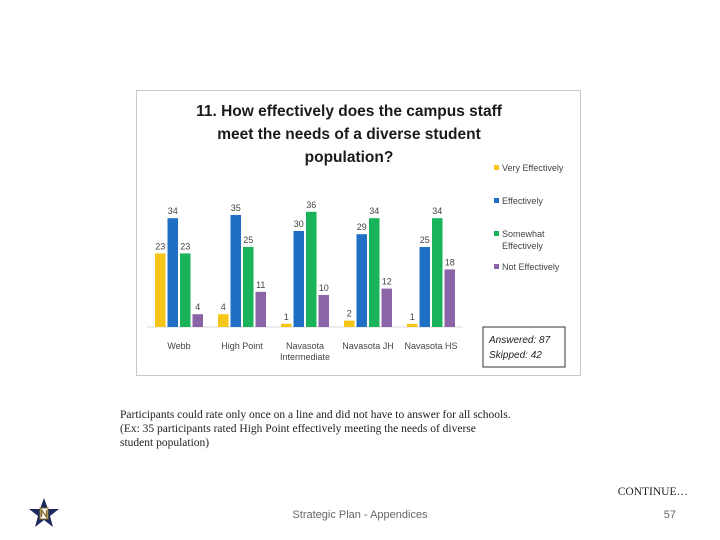 This screenshot has height=540, width=720. What do you see at coordinates (178, 346) in the screenshot?
I see `x-tick-label: Webb` at bounding box center [178, 346].